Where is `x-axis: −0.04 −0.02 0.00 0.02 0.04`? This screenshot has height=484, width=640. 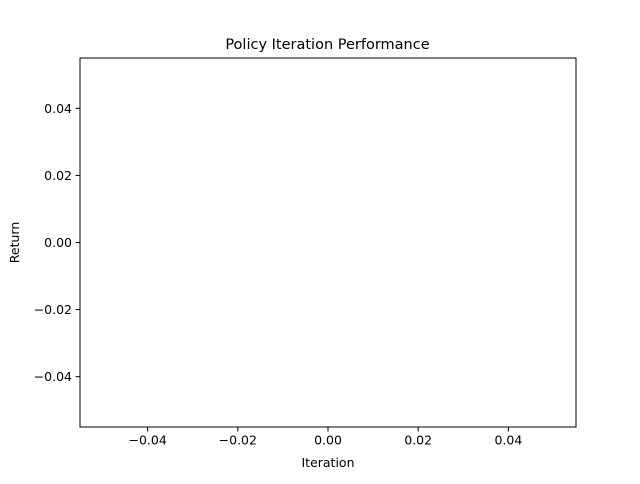 x-axis: −0.04 −0.02 0.00 0.02 0.04 is located at coordinates (325, 437).